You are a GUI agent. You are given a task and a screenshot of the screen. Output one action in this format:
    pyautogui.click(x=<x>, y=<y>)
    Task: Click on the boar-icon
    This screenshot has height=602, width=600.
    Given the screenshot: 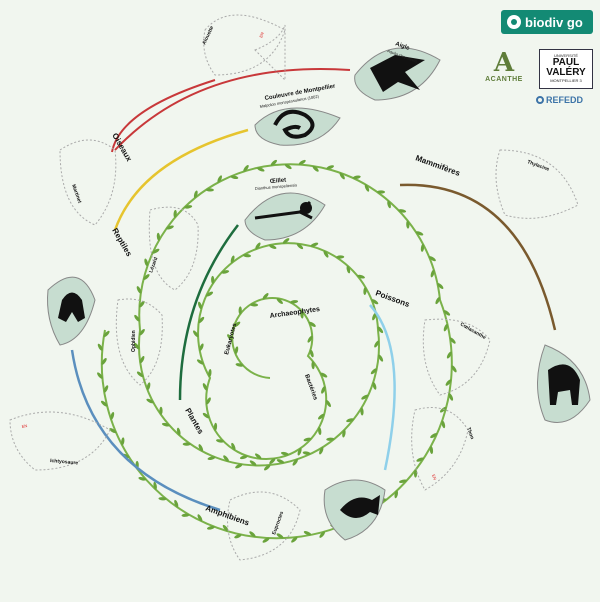 What is the action you would take?
    pyautogui.click(x=564, y=384)
    